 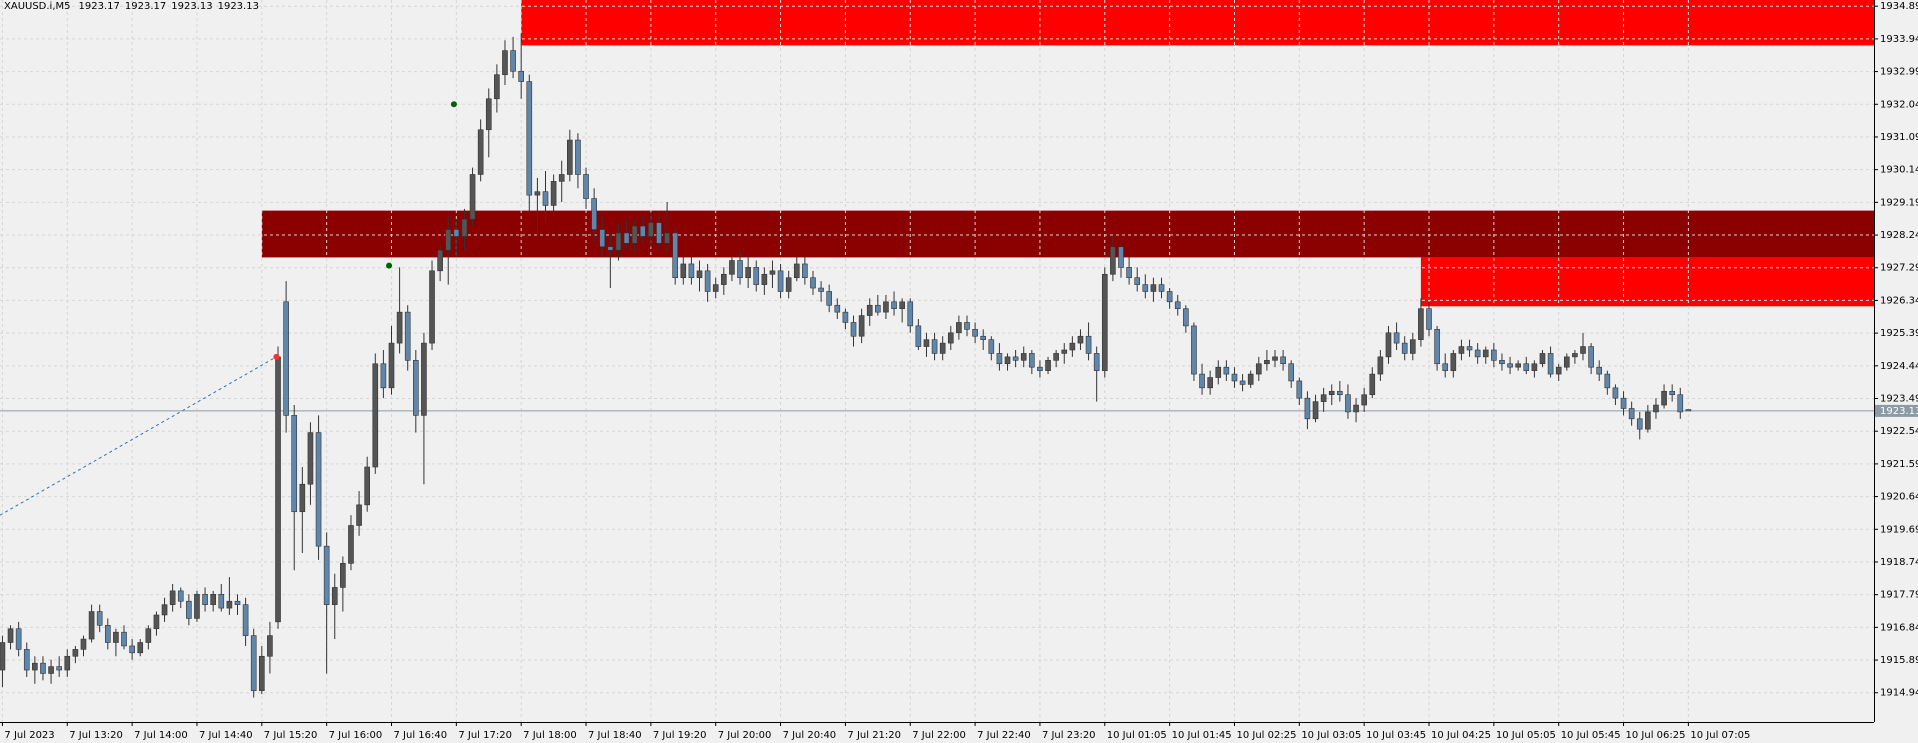 What do you see at coordinates (1899, 104) in the screenshot?
I see `y-tick-label: 1932.04` at bounding box center [1899, 104].